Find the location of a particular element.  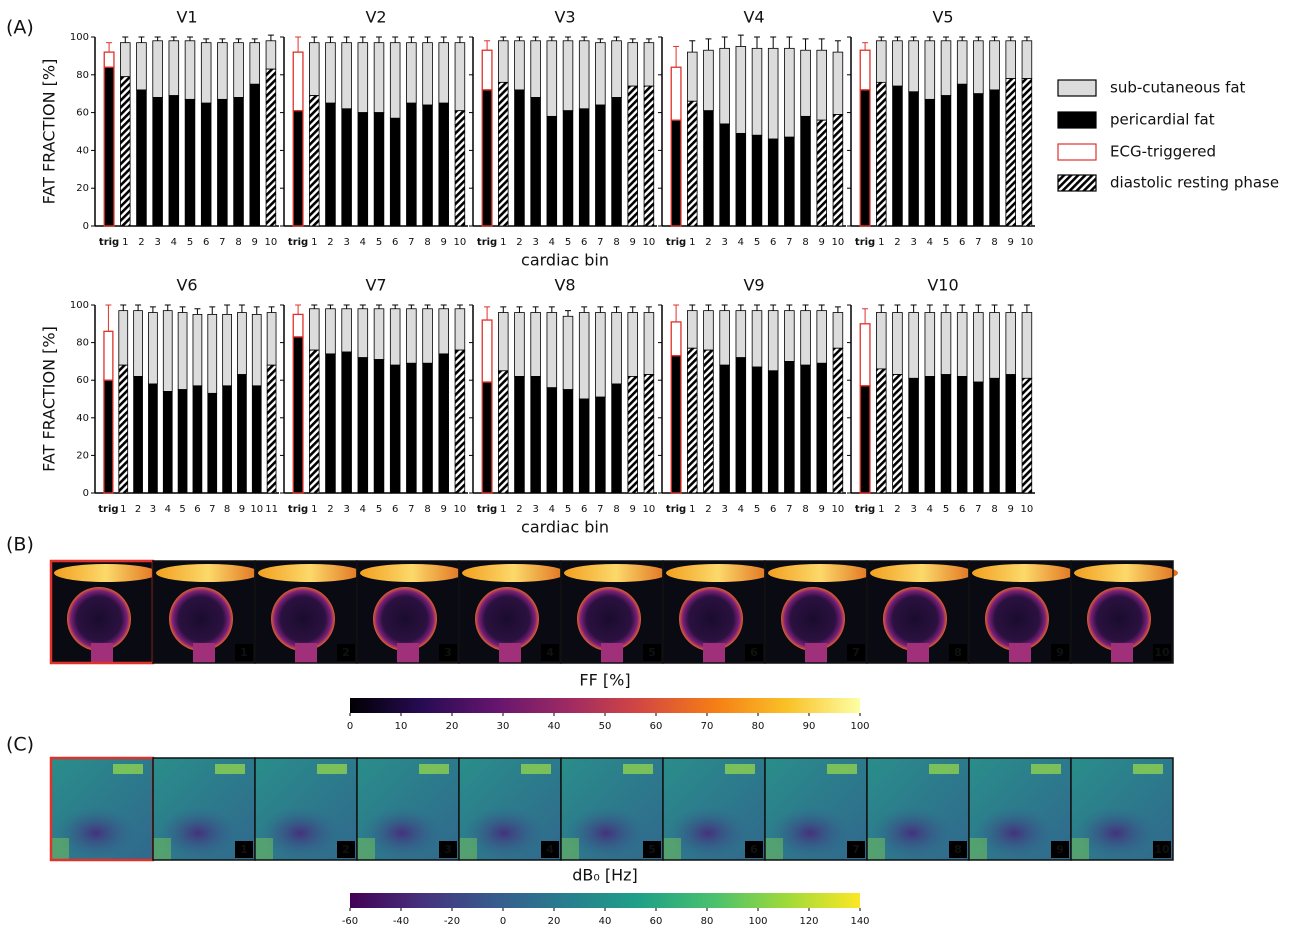

x-tick-label: 1 is located at coordinates (123, 509).